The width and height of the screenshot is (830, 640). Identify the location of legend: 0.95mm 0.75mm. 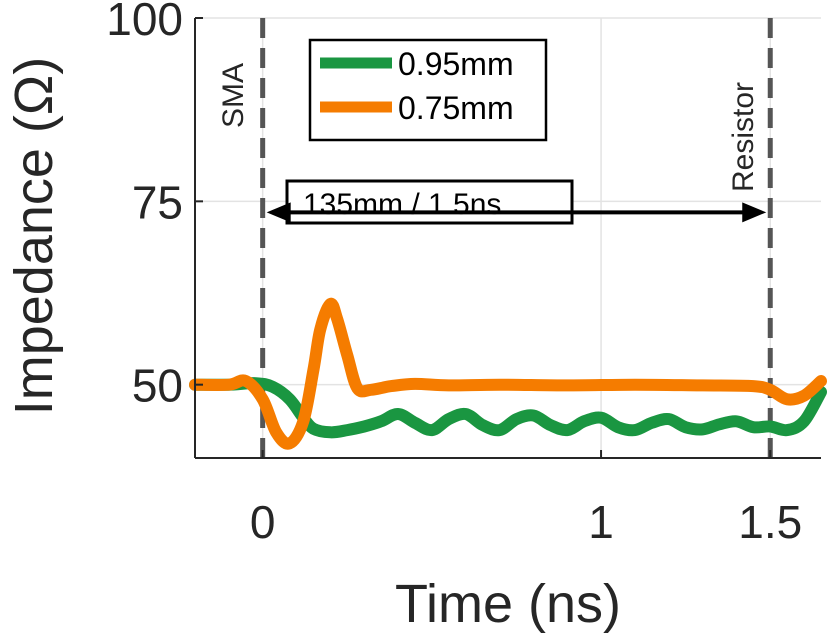
(428, 90).